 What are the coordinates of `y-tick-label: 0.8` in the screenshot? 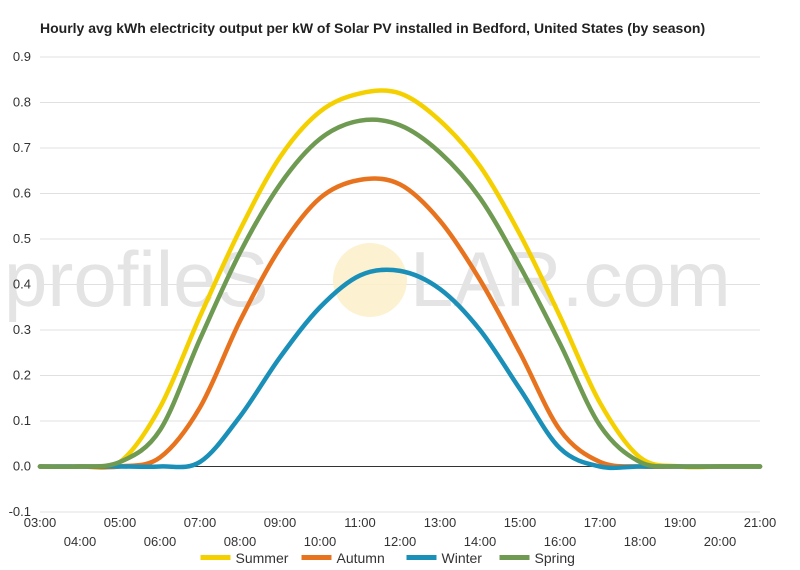 It's located at (22, 102).